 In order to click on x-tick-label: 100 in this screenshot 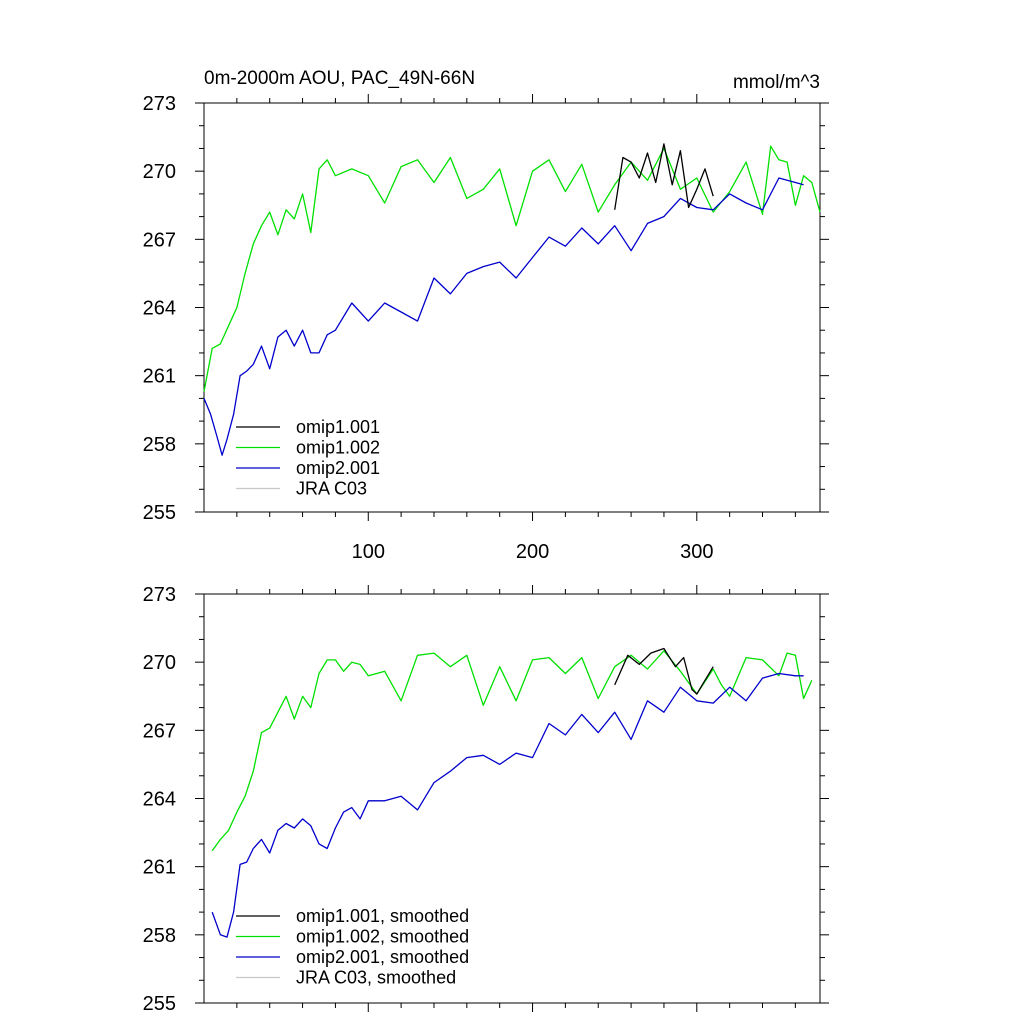, I will do `click(368, 552)`.